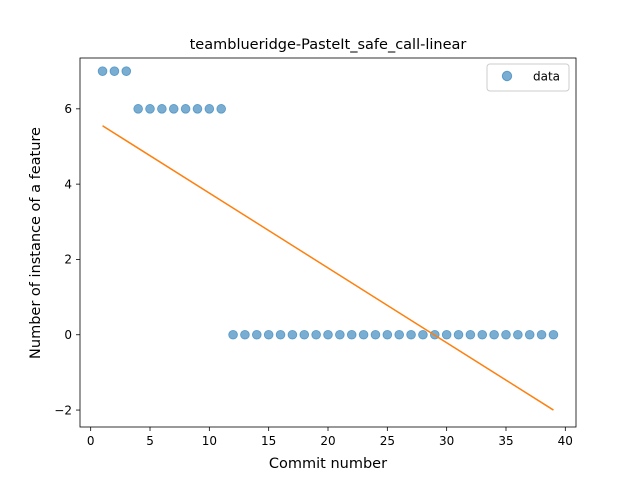 The image size is (640, 484). I want to click on legend-marker, so click(506, 75).